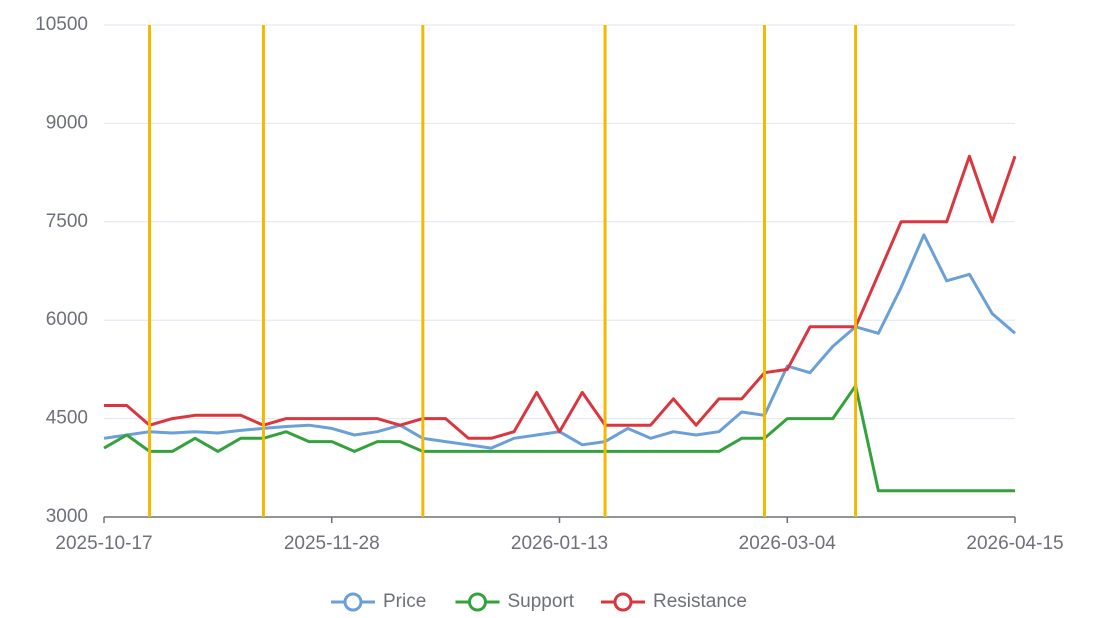 This screenshot has height=618, width=1109. What do you see at coordinates (788, 543) in the screenshot?
I see `x-tick-label: 2026-03-04` at bounding box center [788, 543].